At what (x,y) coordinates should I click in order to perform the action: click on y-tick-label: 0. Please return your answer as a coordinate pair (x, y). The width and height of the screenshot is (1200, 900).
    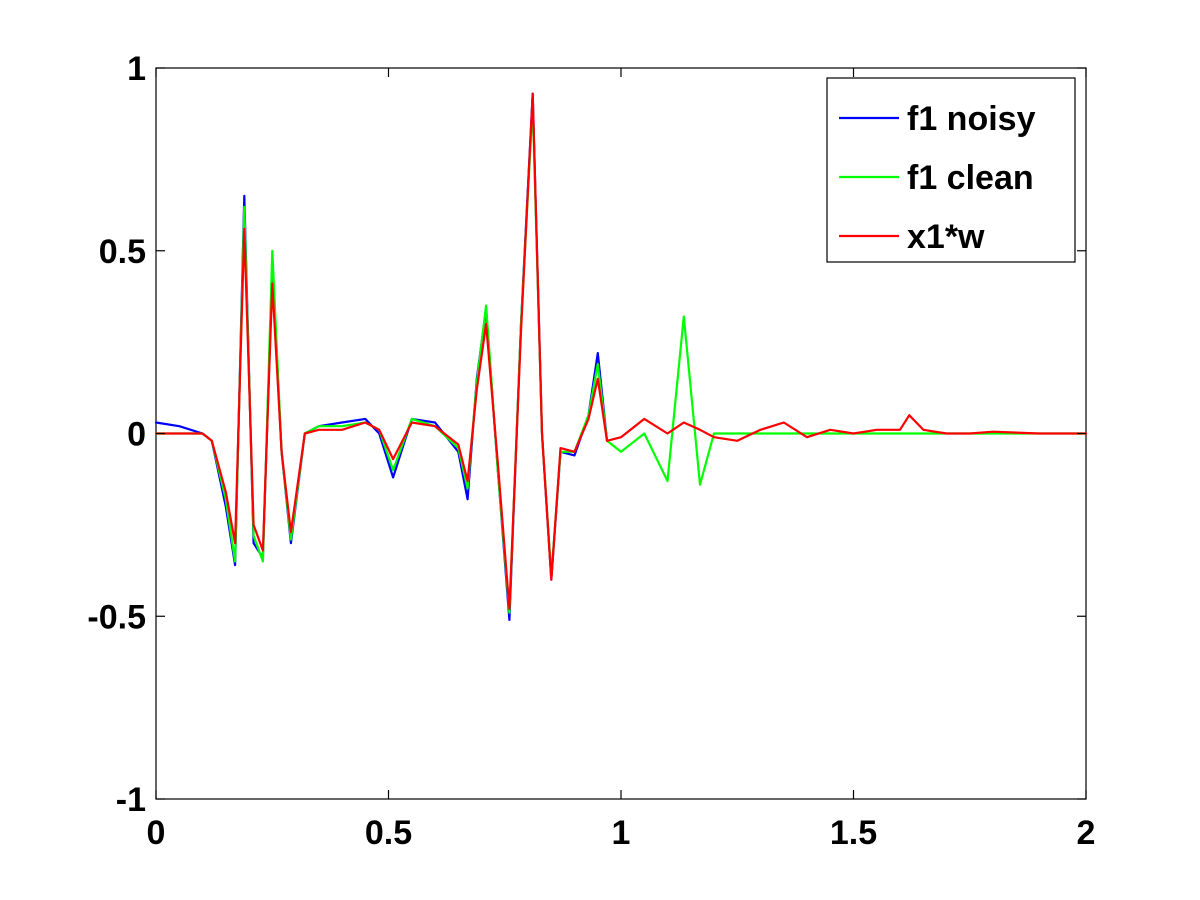
    Looking at the image, I should click on (136, 435).